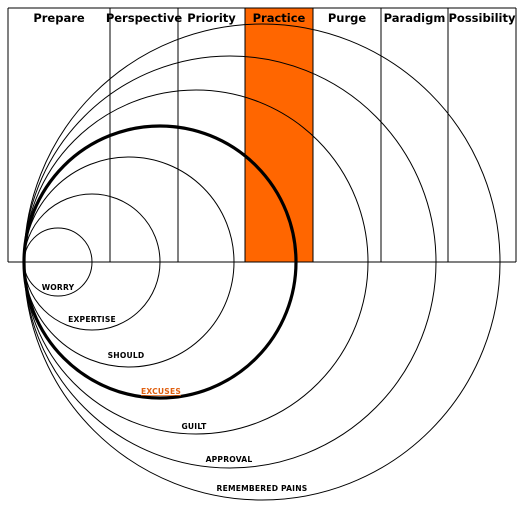 This screenshot has width=526, height=507. What do you see at coordinates (92, 319) in the screenshot?
I see `ring-label-expertise: EXPERTISE` at bounding box center [92, 319].